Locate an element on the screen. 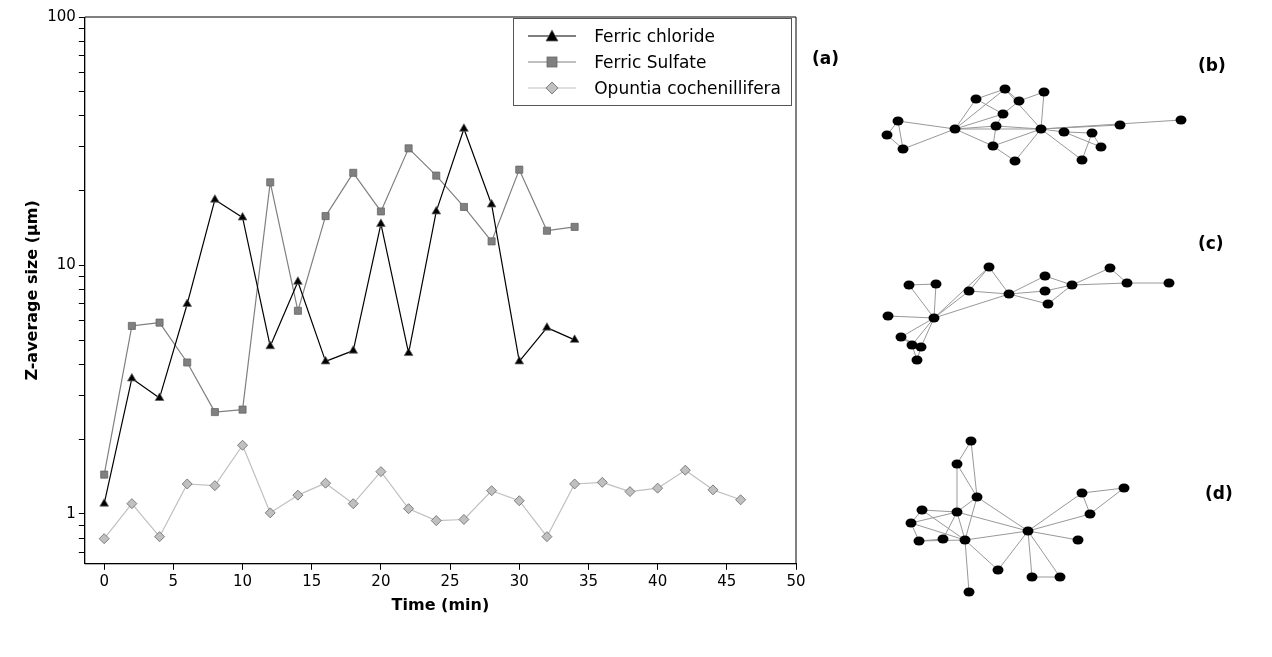 The height and width of the screenshot is (657, 1272). y-tick-label: 100 is located at coordinates (61, 15).